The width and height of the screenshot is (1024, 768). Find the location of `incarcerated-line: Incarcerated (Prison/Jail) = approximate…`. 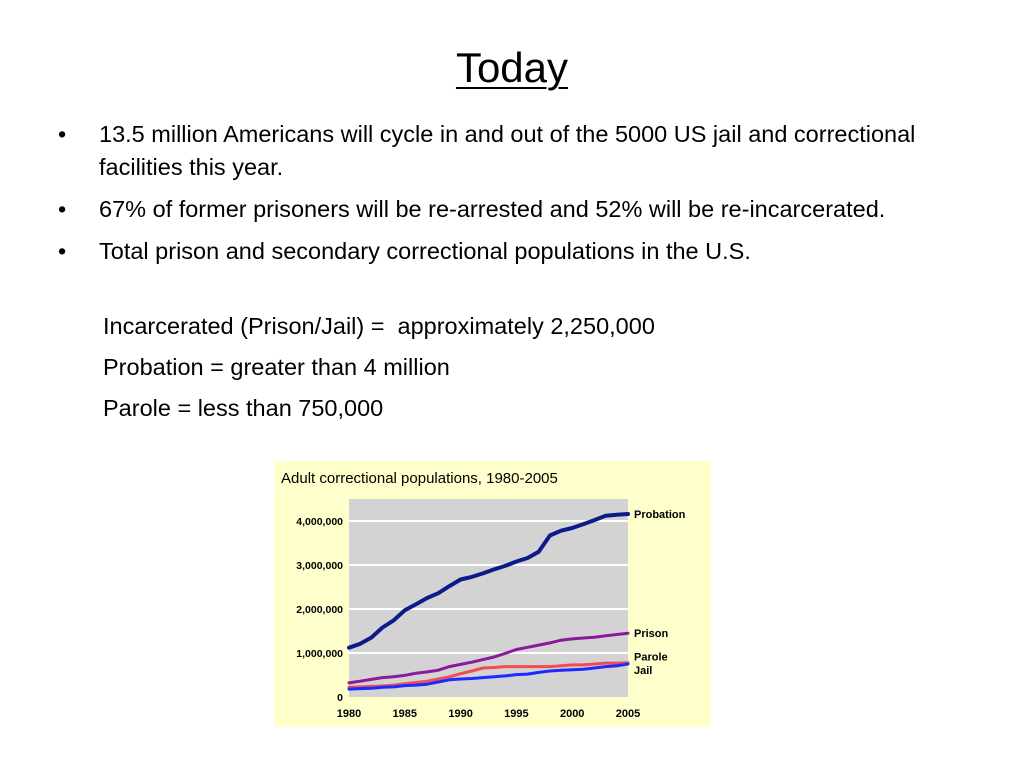

incarcerated-line: Incarcerated (Prison/Jail) = approximate… is located at coordinates (379, 326).